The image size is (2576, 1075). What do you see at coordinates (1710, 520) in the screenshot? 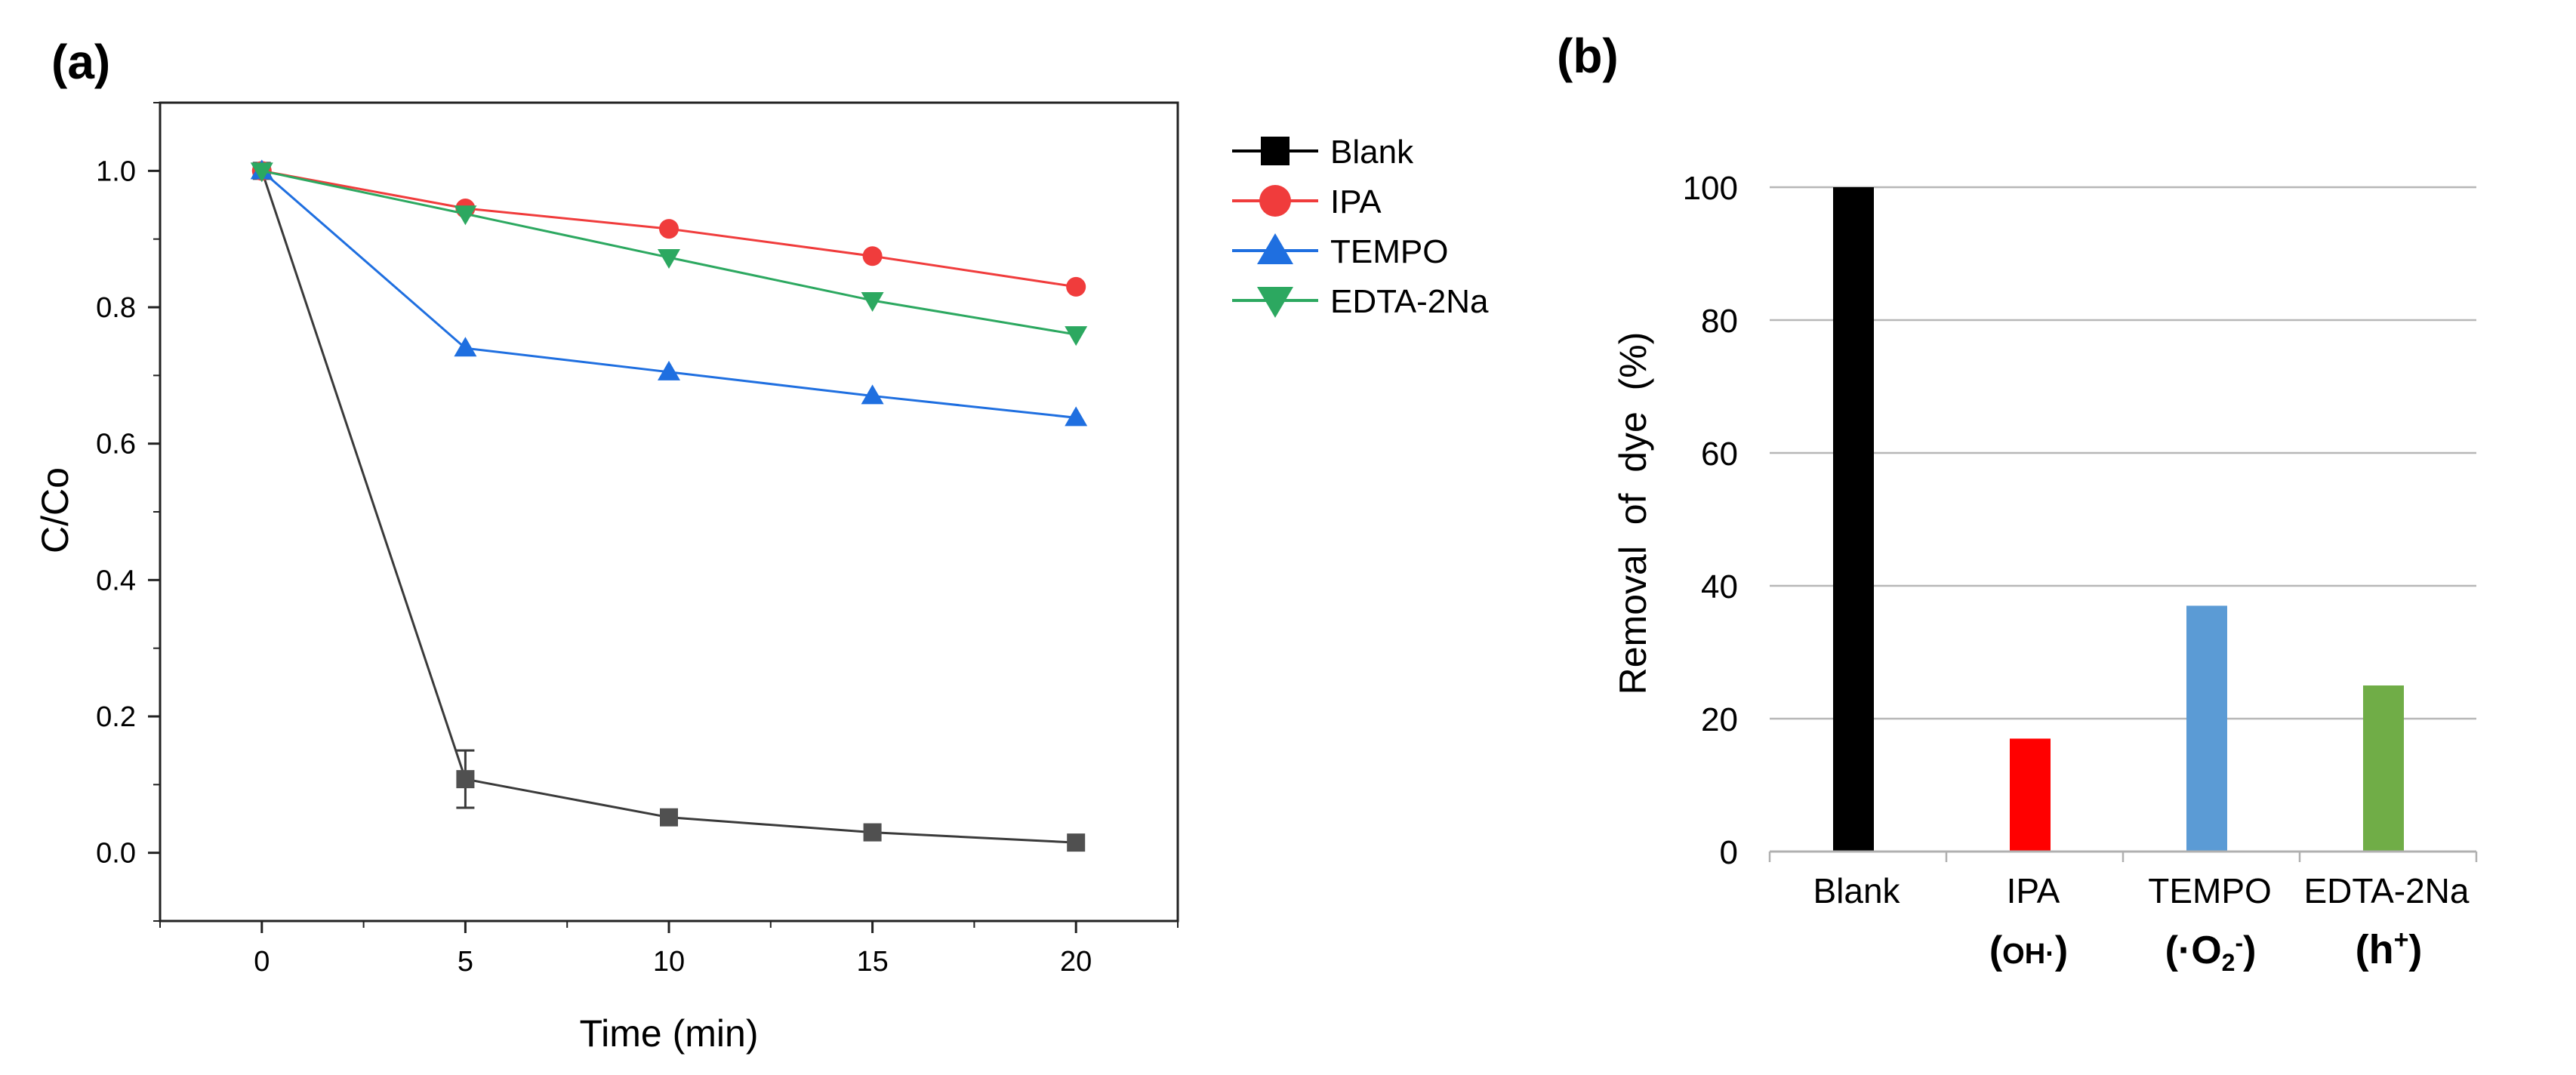
I see `panel-b-y-axis: 0 20 40 60 80 100` at bounding box center [1710, 520].